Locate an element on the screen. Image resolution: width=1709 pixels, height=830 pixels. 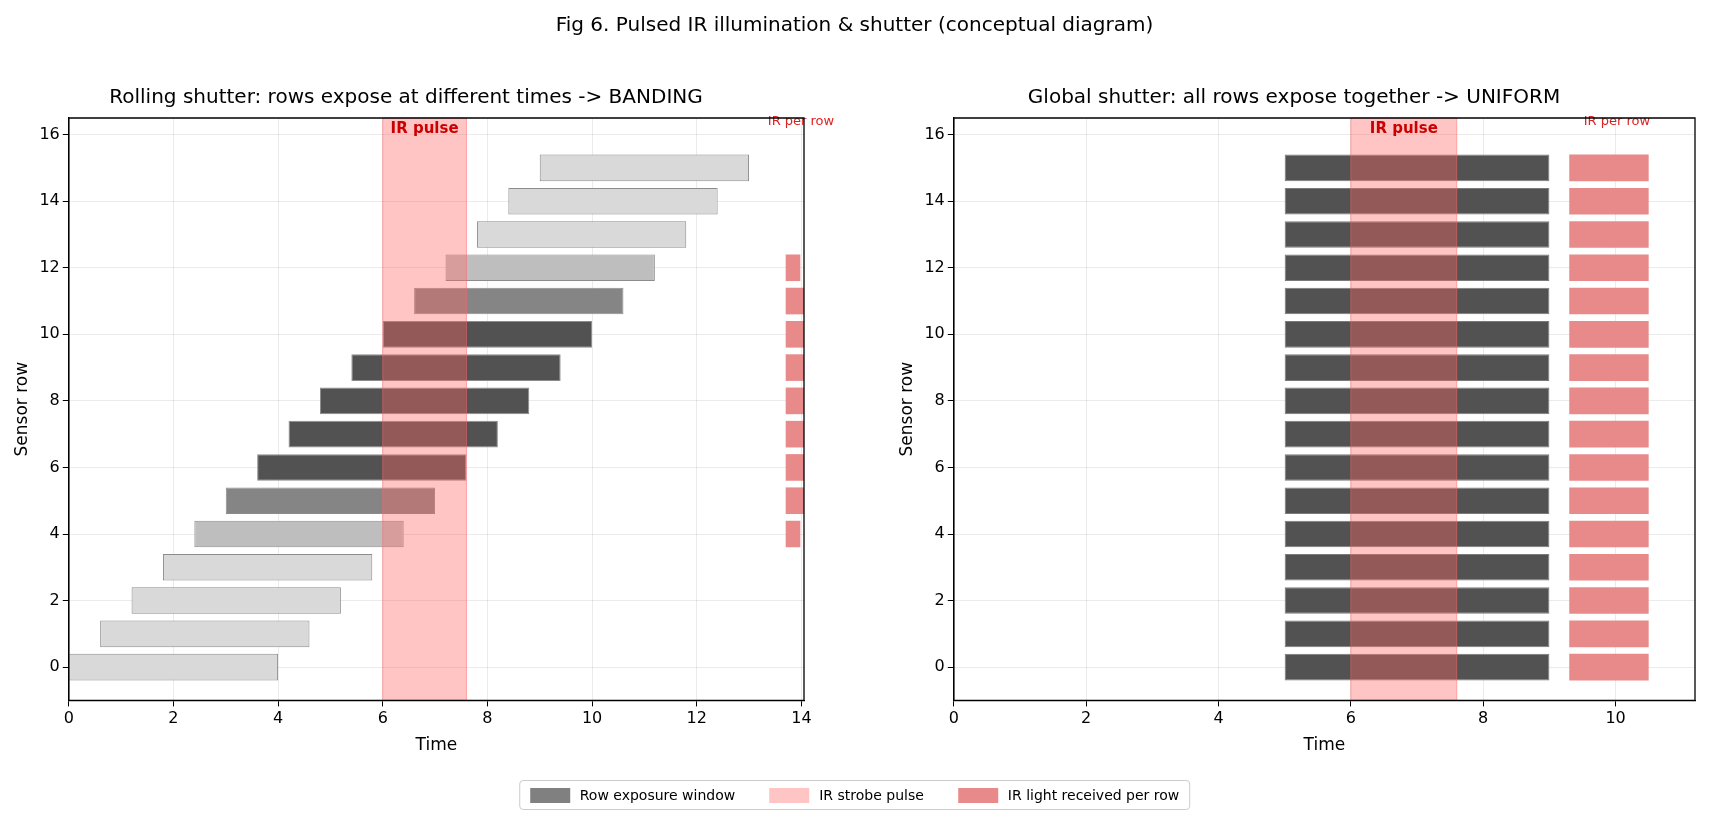
text: Fig 6. Pulsed IR illumination & shutter (conceptual diagram) is located at coordinates (854, 24).